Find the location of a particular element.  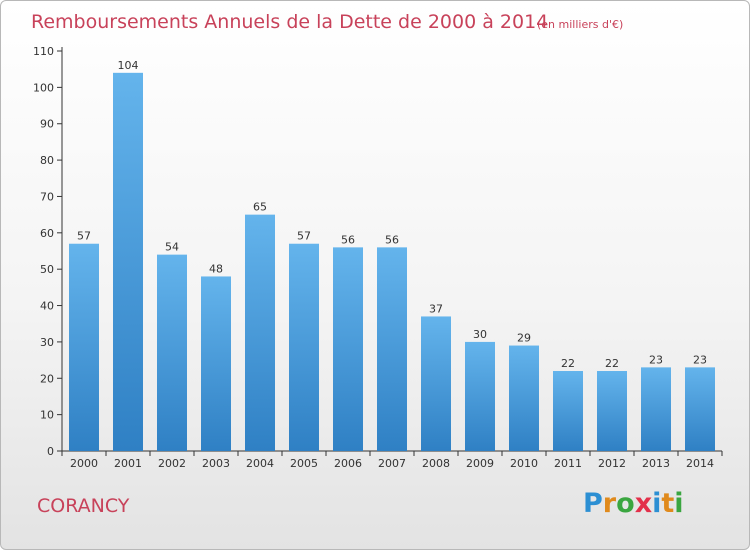

x-tick-label: 2014 is located at coordinates (700, 463).